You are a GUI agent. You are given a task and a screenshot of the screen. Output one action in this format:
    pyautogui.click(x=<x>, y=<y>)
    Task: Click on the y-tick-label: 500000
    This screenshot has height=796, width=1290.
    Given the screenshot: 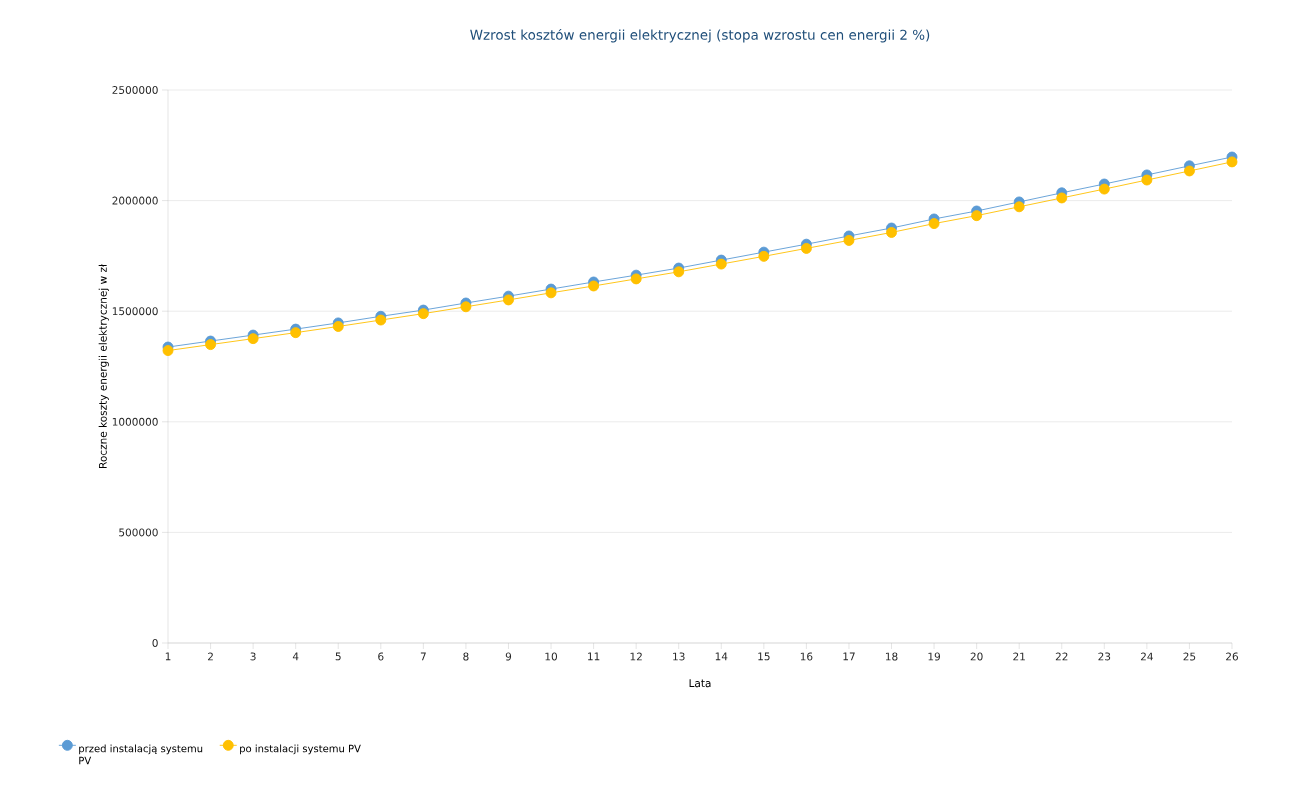 What is the action you would take?
    pyautogui.click(x=138, y=532)
    